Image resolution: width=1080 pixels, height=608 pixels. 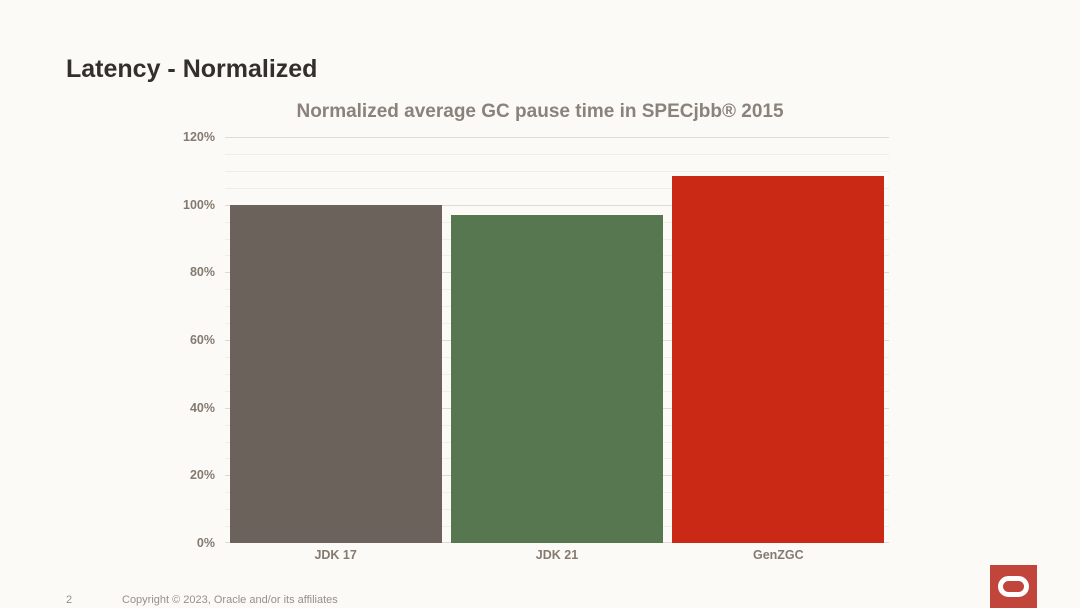 I want to click on oracle-logo, so click(x=1013, y=586).